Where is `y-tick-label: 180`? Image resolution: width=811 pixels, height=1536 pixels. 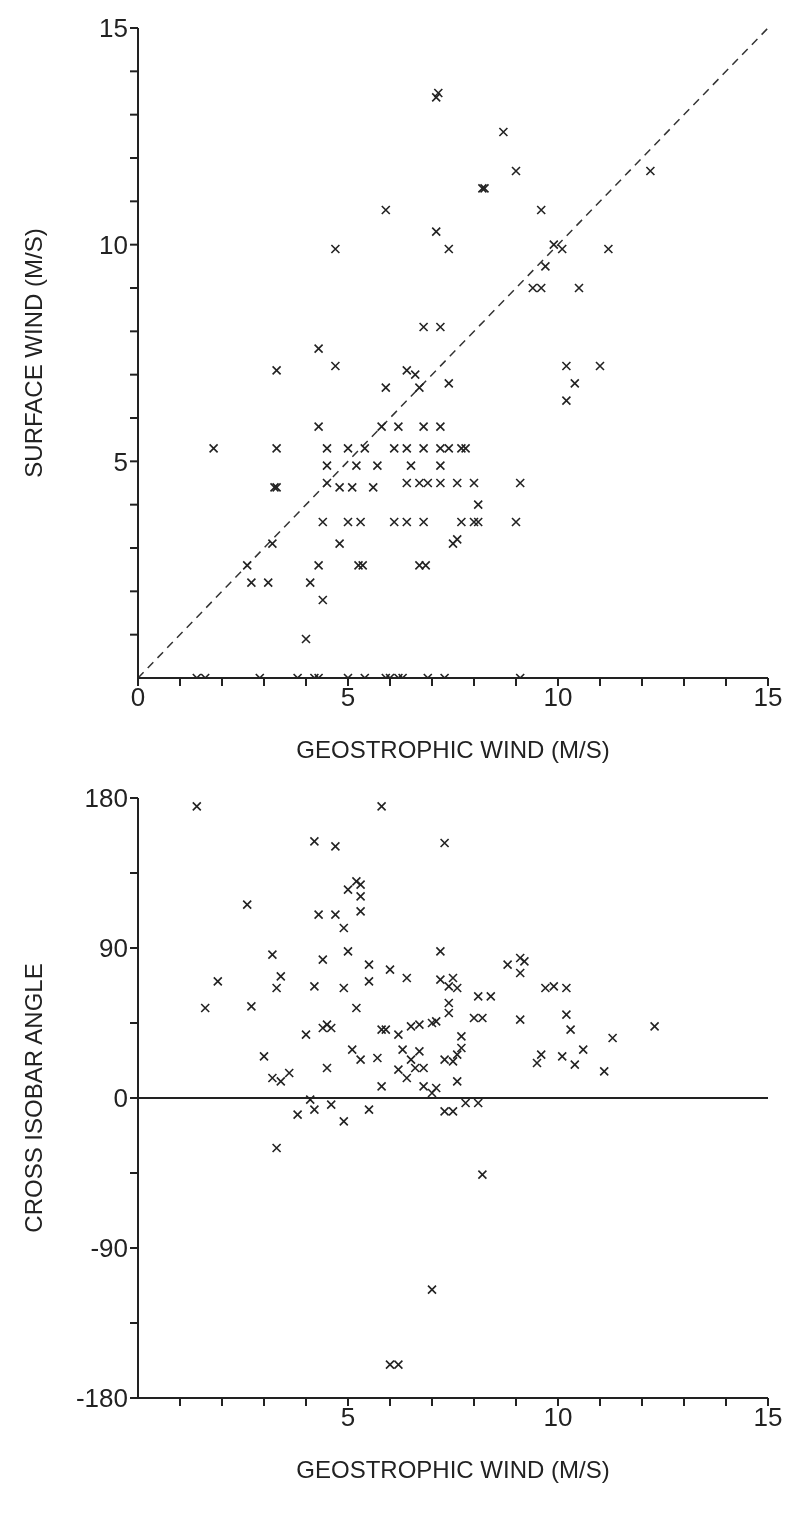
y-tick-label: 180 is located at coordinates (106, 798).